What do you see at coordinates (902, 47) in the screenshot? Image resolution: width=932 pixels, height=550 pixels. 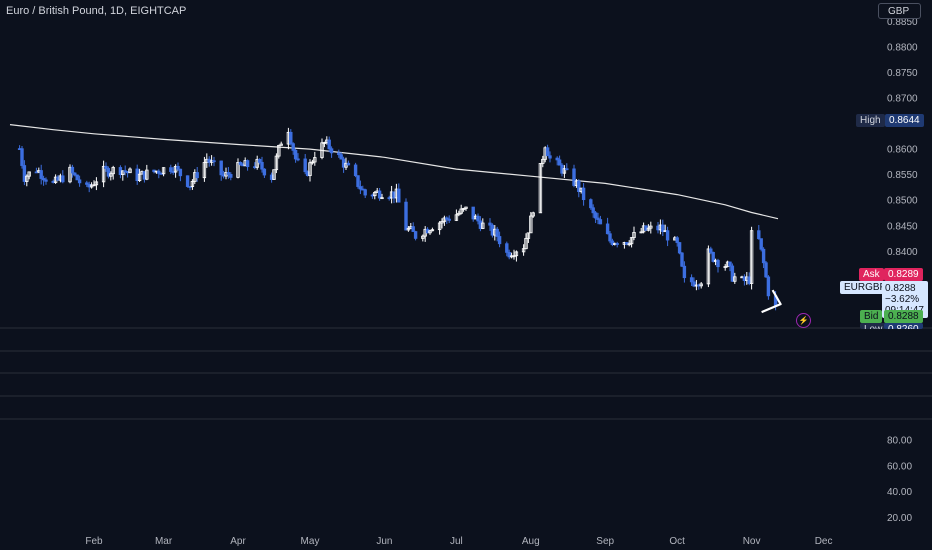 I see `y-tick-label: 0.8800` at bounding box center [902, 47].